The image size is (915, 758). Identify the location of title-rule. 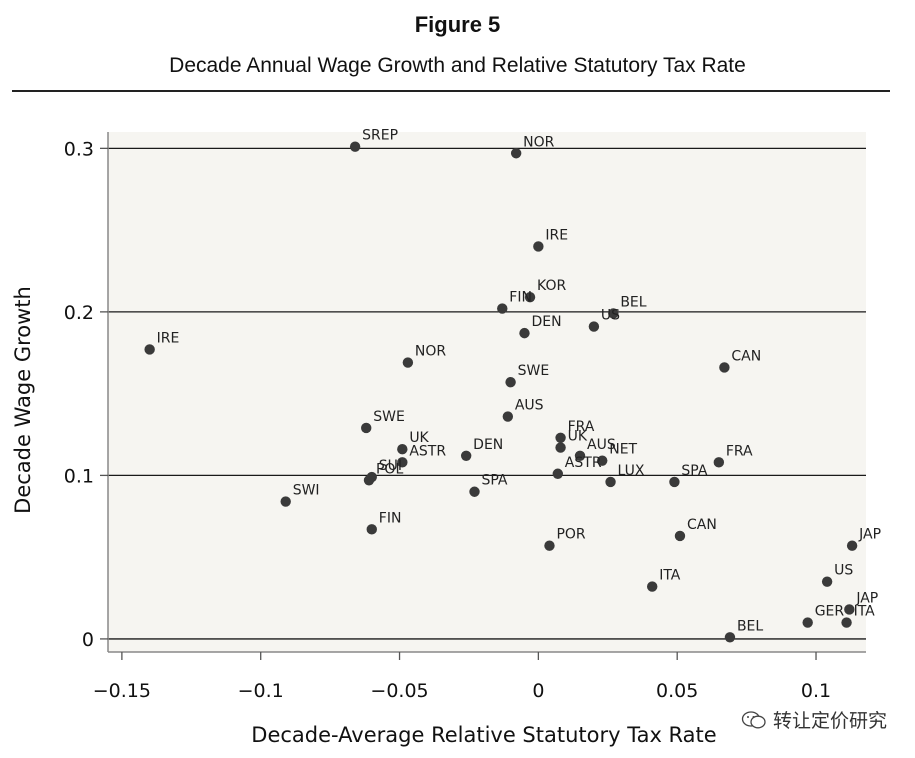
(451, 91).